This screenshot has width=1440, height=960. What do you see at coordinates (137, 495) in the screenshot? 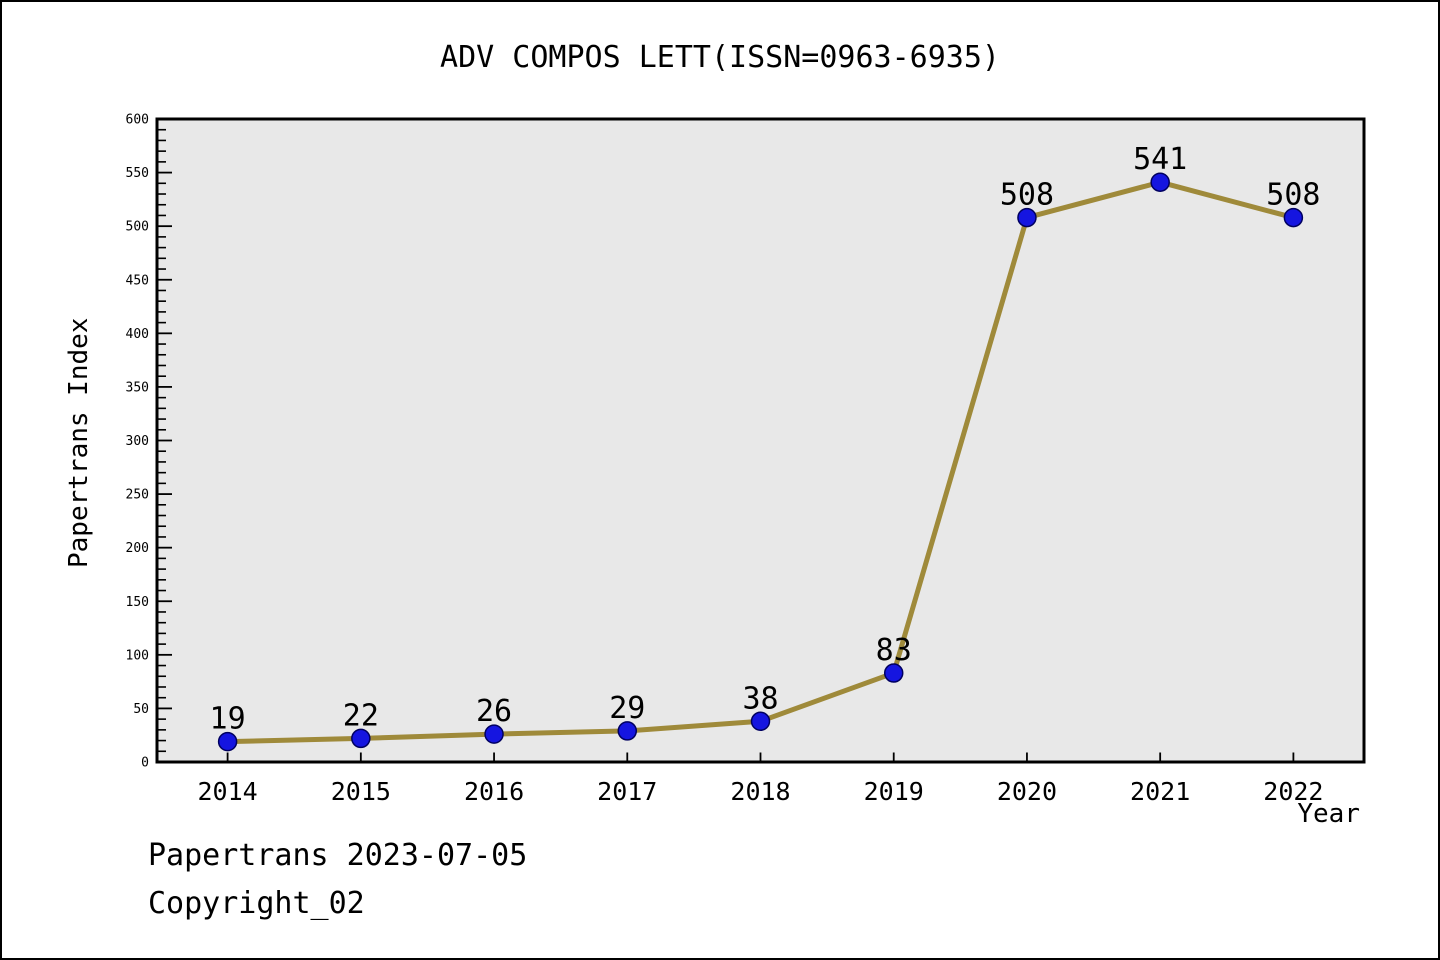
I see `y-tick-label: 250` at bounding box center [137, 495].